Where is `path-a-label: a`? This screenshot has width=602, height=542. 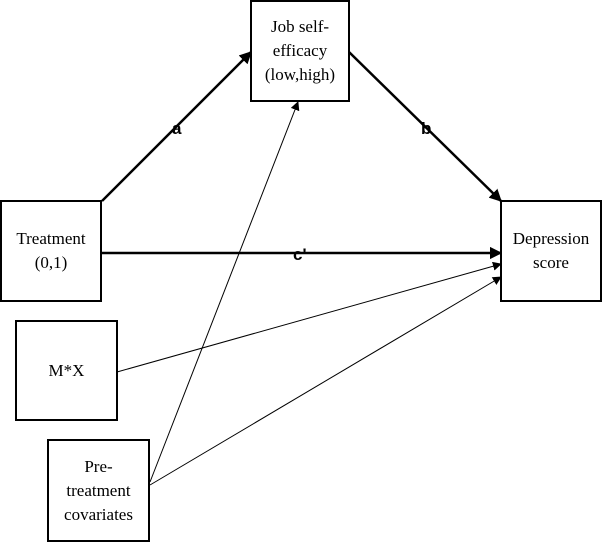
path-a-label: a is located at coordinates (177, 128).